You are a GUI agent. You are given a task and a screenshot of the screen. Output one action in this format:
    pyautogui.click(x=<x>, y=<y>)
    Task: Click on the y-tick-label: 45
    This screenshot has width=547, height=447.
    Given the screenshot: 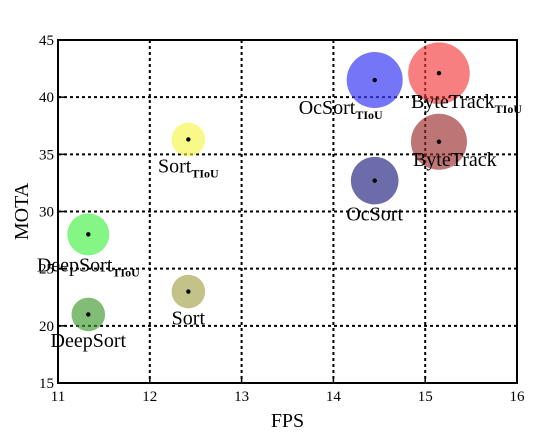 What is the action you would take?
    pyautogui.click(x=46, y=41)
    